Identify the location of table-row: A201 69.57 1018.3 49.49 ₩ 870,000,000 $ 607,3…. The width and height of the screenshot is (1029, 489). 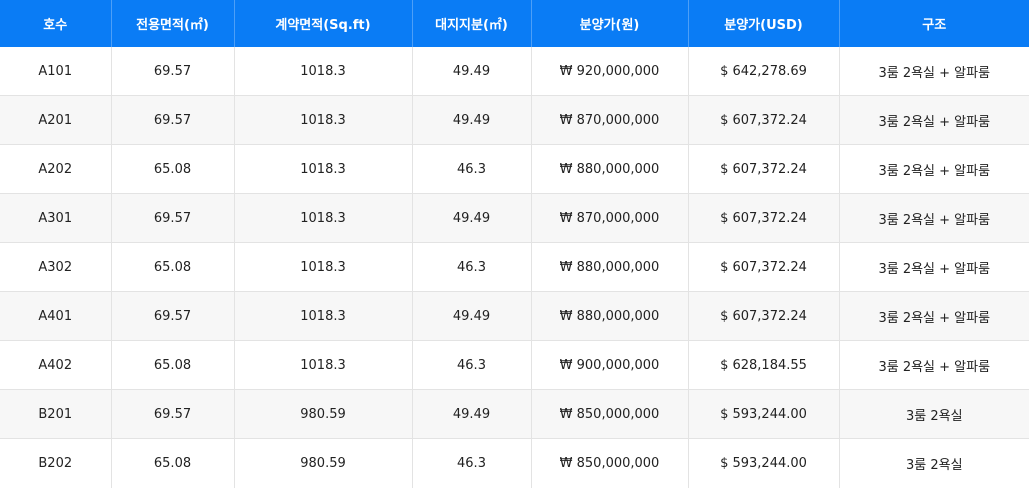
(514, 120).